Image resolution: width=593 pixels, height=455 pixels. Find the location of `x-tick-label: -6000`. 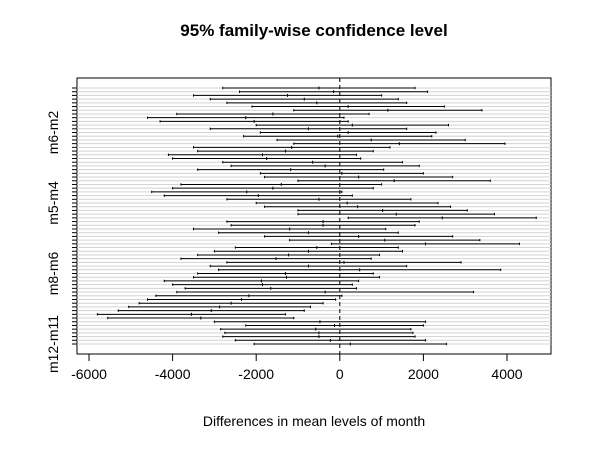

x-tick-label: -6000 is located at coordinates (89, 374).